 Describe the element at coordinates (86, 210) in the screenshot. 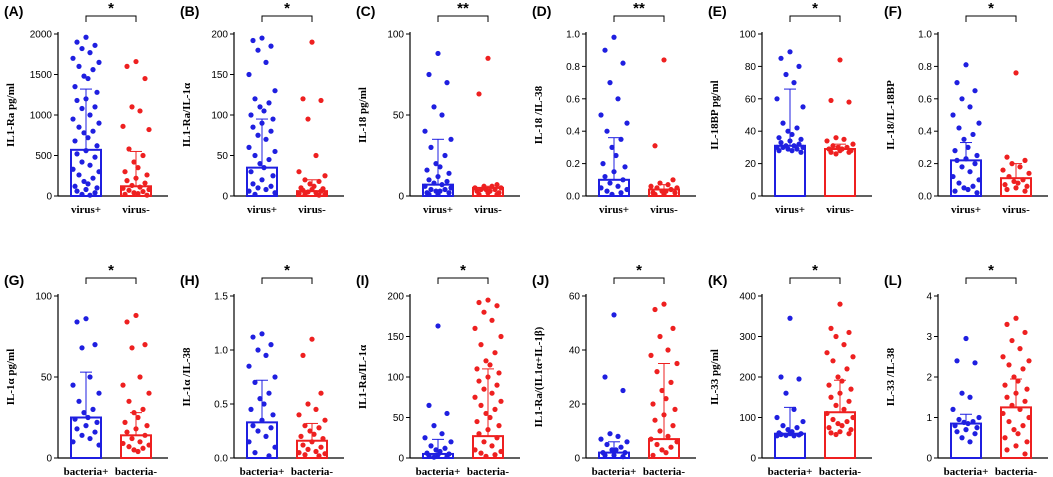

I see `x-tick-label: virus+` at that location.